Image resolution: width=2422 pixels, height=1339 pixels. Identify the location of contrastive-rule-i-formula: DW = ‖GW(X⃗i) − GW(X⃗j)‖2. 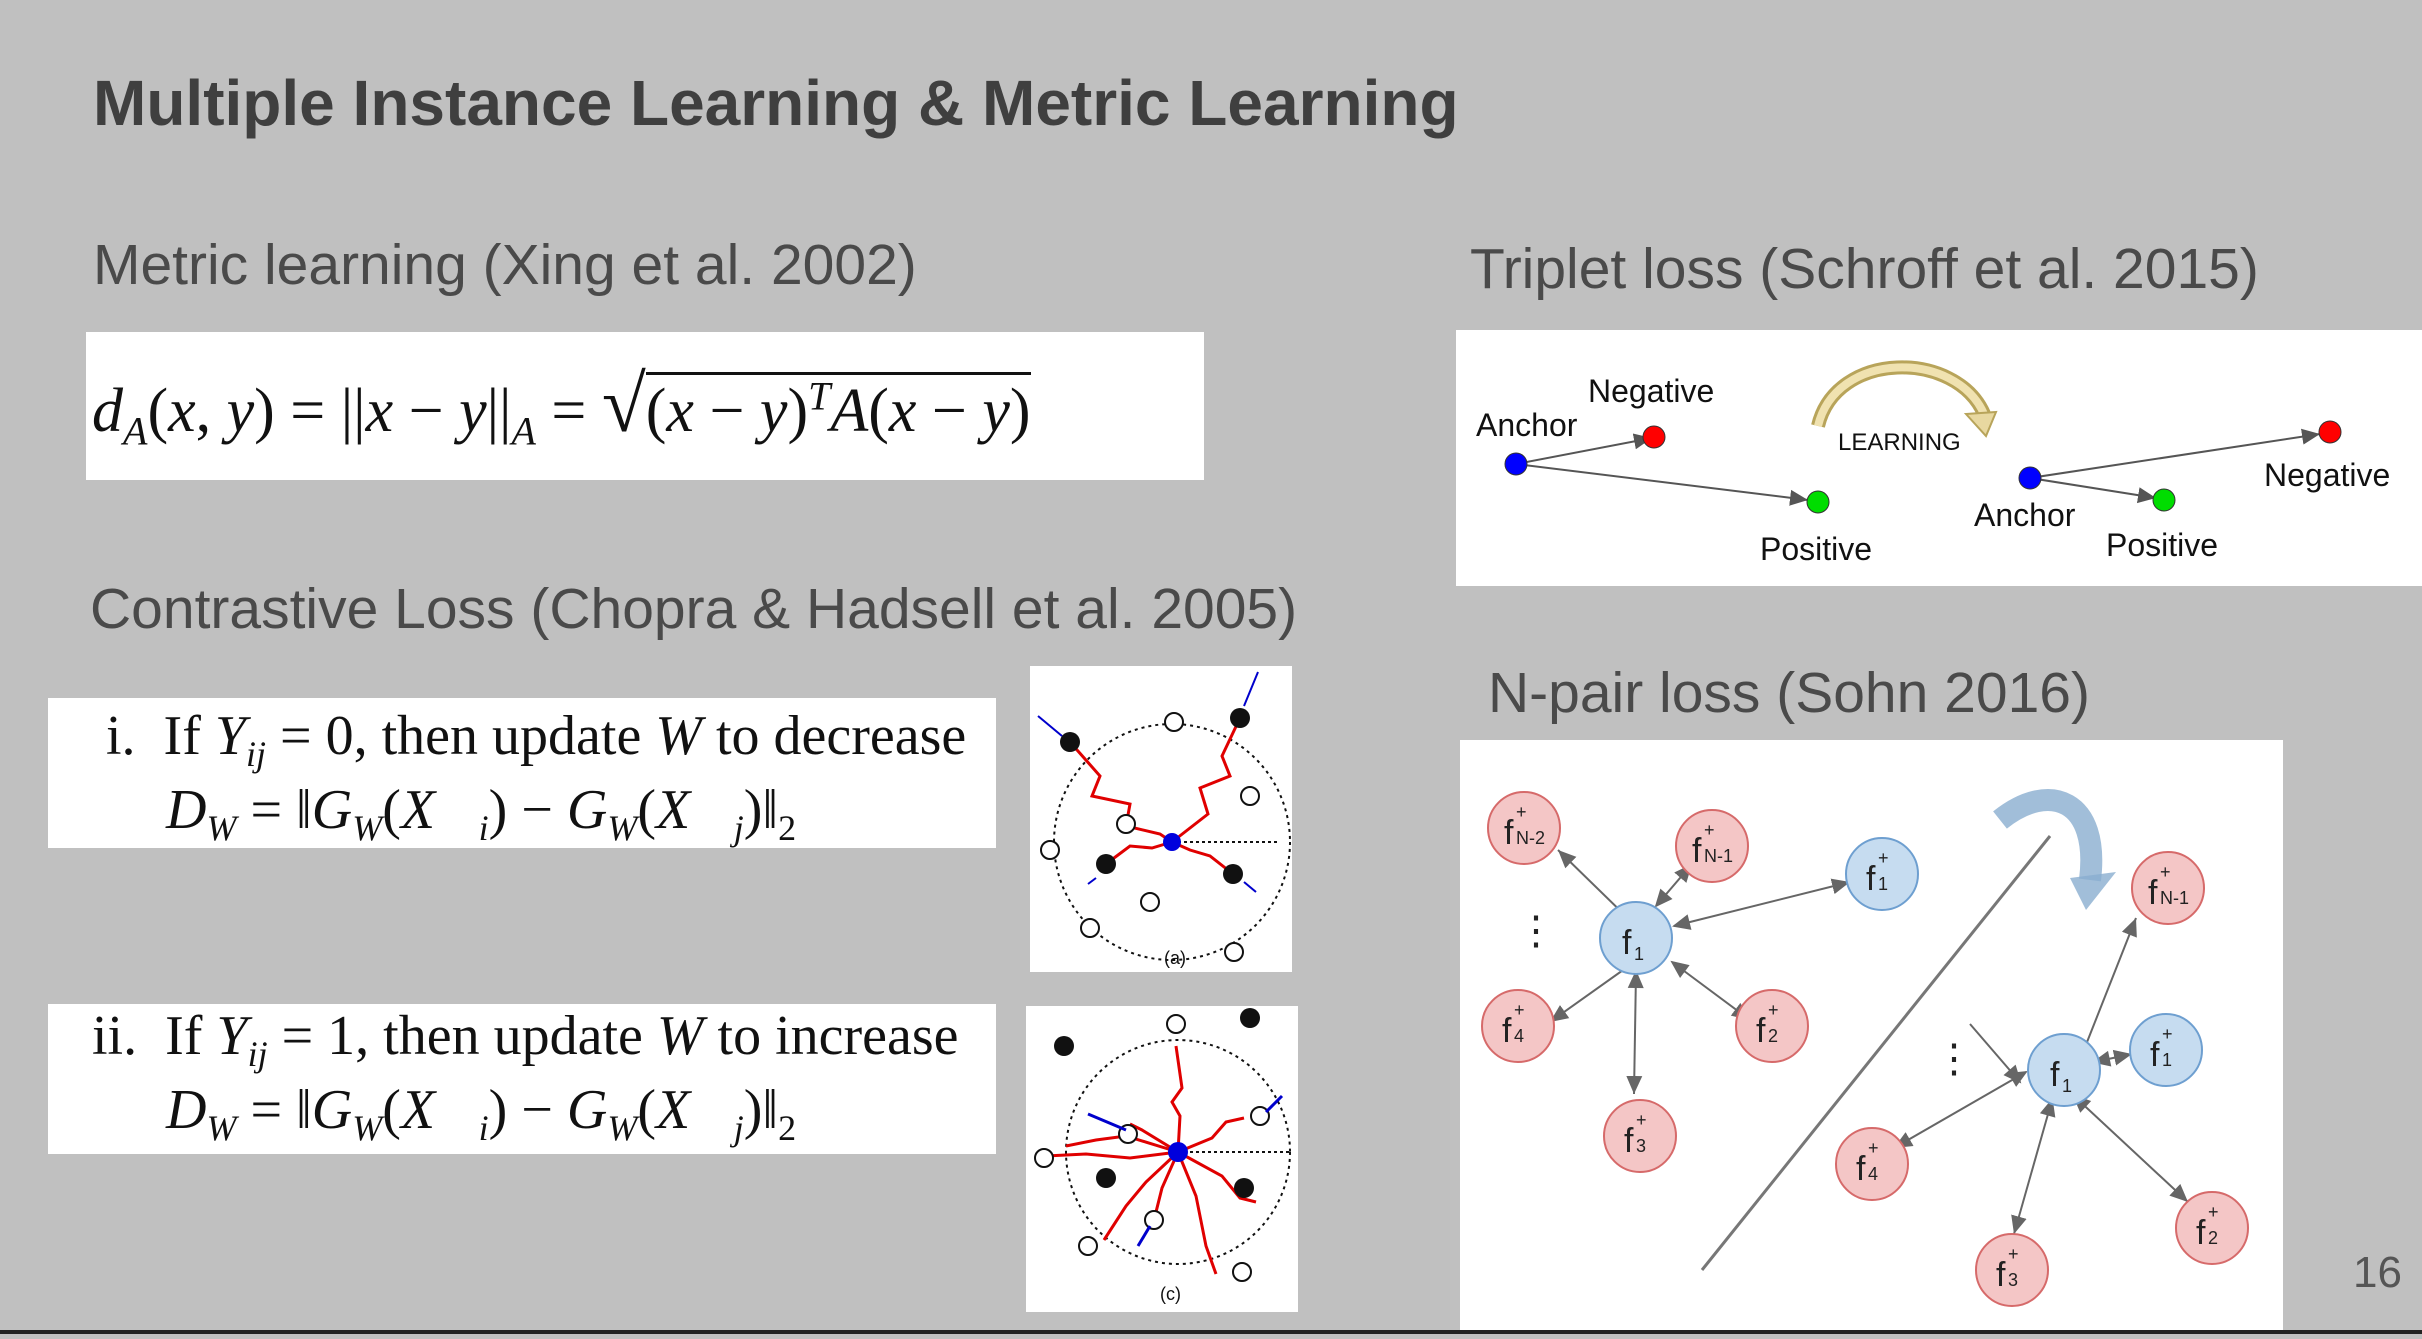
(481, 814).